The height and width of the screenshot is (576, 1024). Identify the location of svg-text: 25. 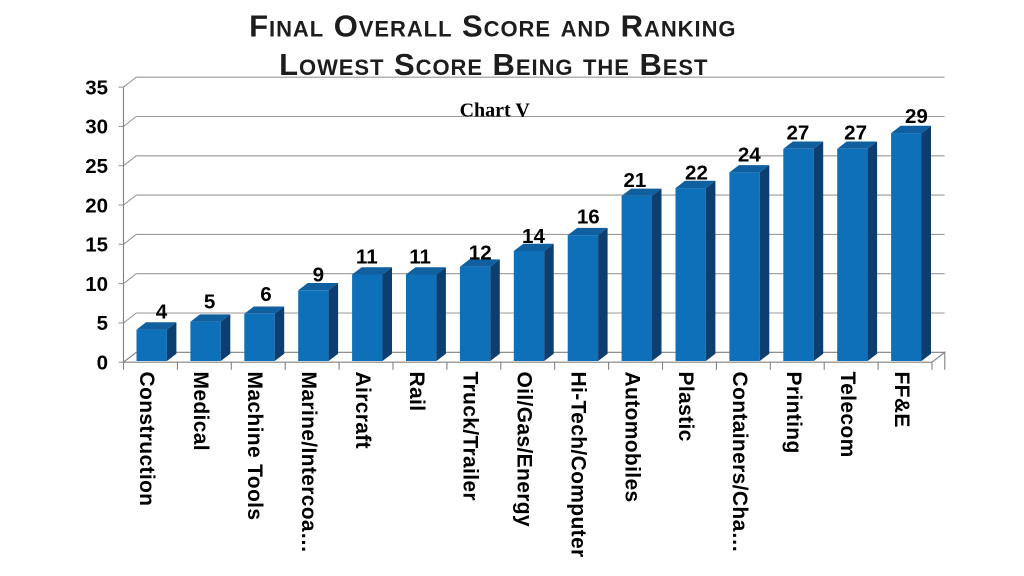
(96, 166).